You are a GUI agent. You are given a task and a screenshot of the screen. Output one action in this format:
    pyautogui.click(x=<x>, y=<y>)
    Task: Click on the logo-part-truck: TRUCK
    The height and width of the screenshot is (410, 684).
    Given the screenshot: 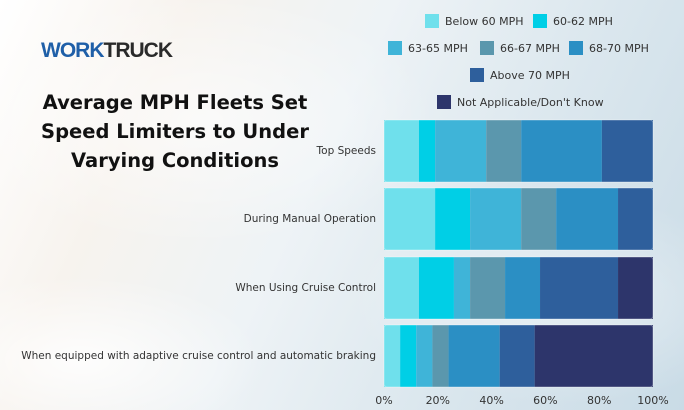 What is the action you would take?
    pyautogui.click(x=138, y=50)
    